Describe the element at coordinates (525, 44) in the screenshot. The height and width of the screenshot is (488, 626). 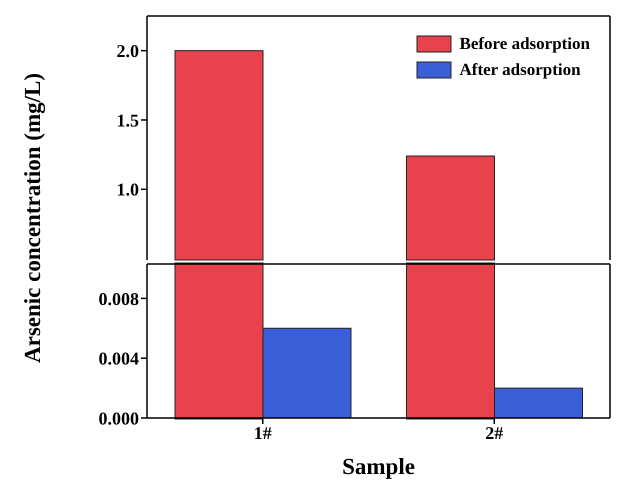
I see `legend-label: Before adsorption` at that location.